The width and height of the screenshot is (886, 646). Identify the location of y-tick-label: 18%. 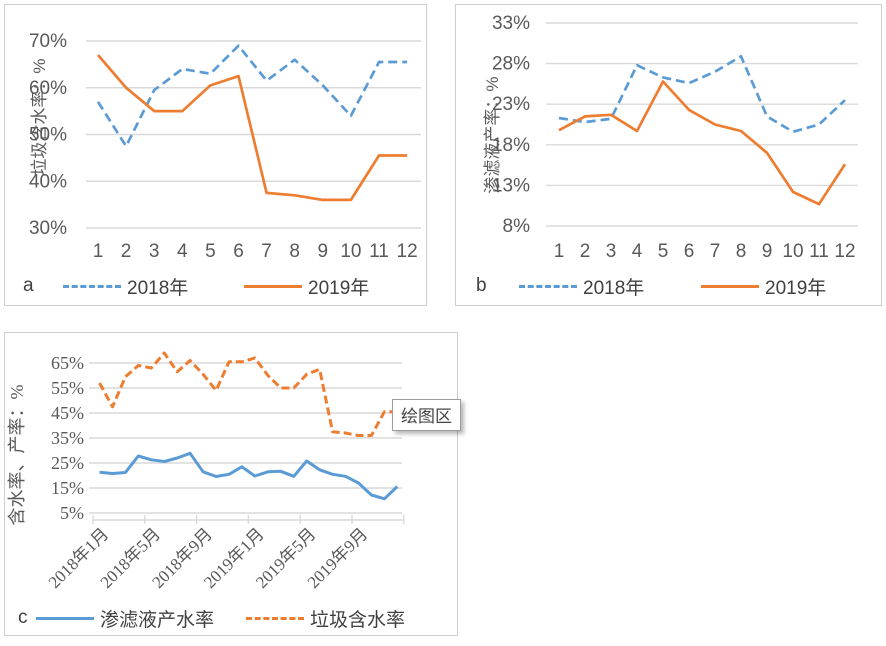
(511, 145).